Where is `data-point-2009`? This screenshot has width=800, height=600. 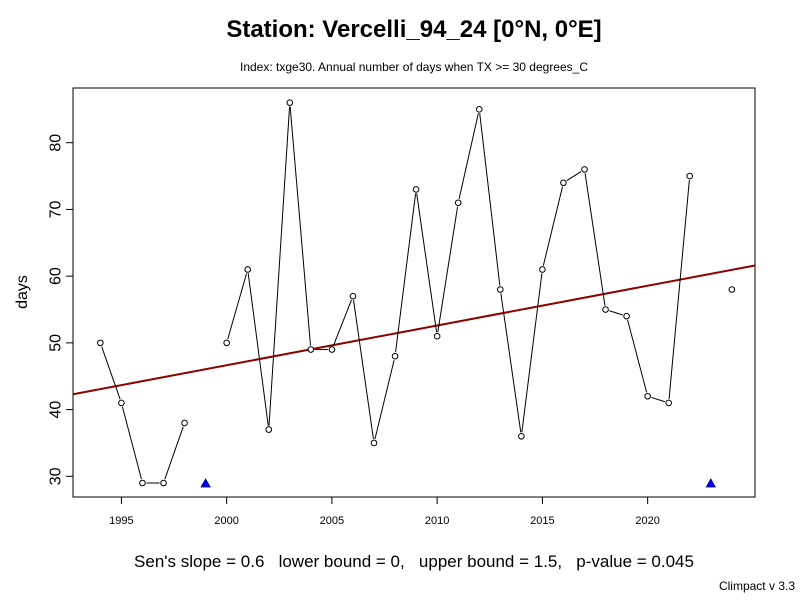 data-point-2009 is located at coordinates (416, 189).